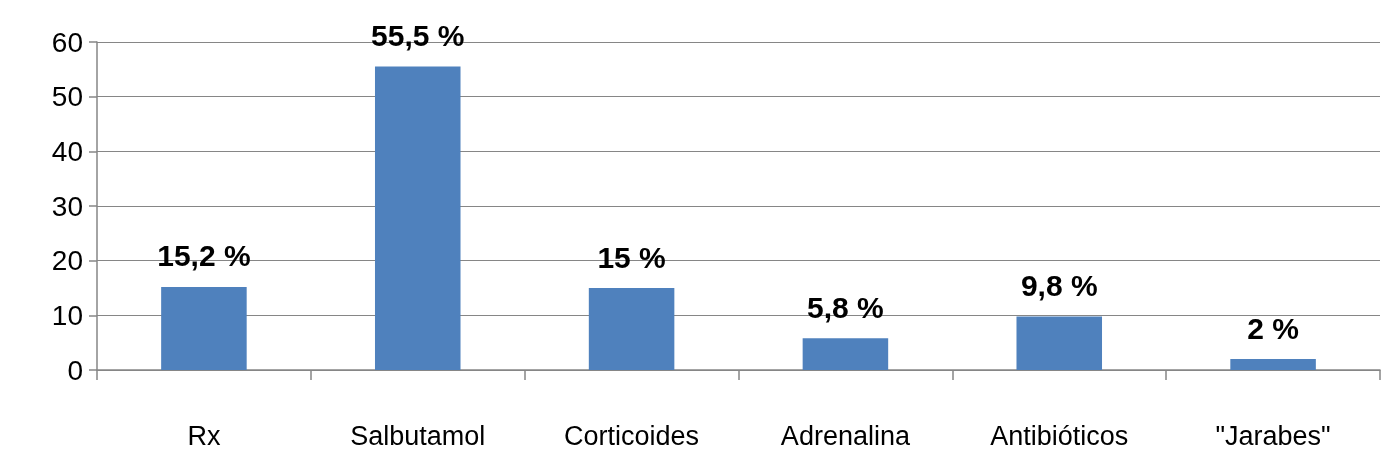  What do you see at coordinates (67, 97) in the screenshot?
I see `y-tick-label: 50` at bounding box center [67, 97].